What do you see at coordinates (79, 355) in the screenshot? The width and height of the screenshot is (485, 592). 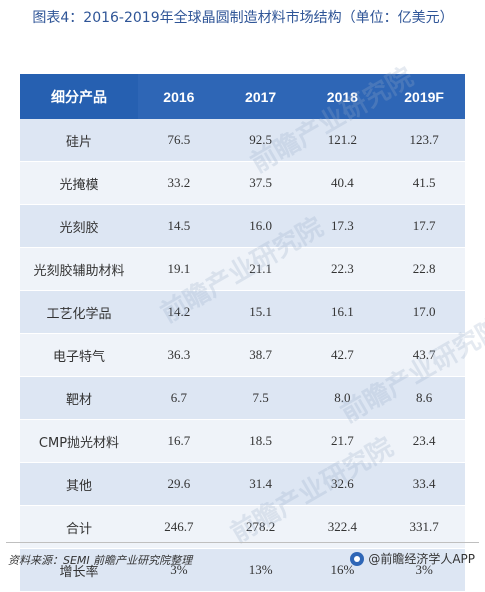 I see `row-label: 电子特气` at bounding box center [79, 355].